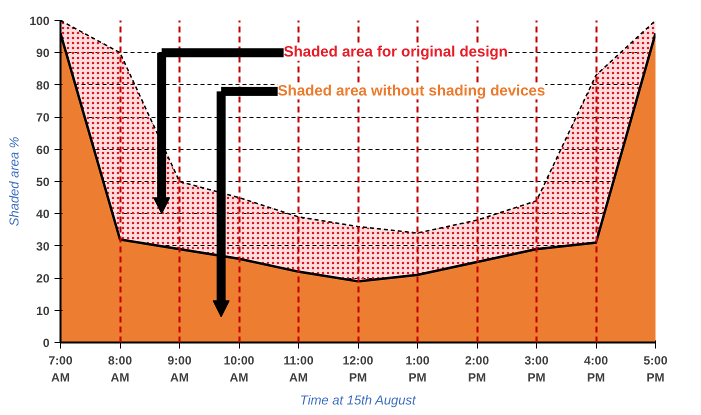 This screenshot has width=701, height=415. What do you see at coordinates (43, 53) in the screenshot?
I see `y-tick-label: 90` at bounding box center [43, 53].